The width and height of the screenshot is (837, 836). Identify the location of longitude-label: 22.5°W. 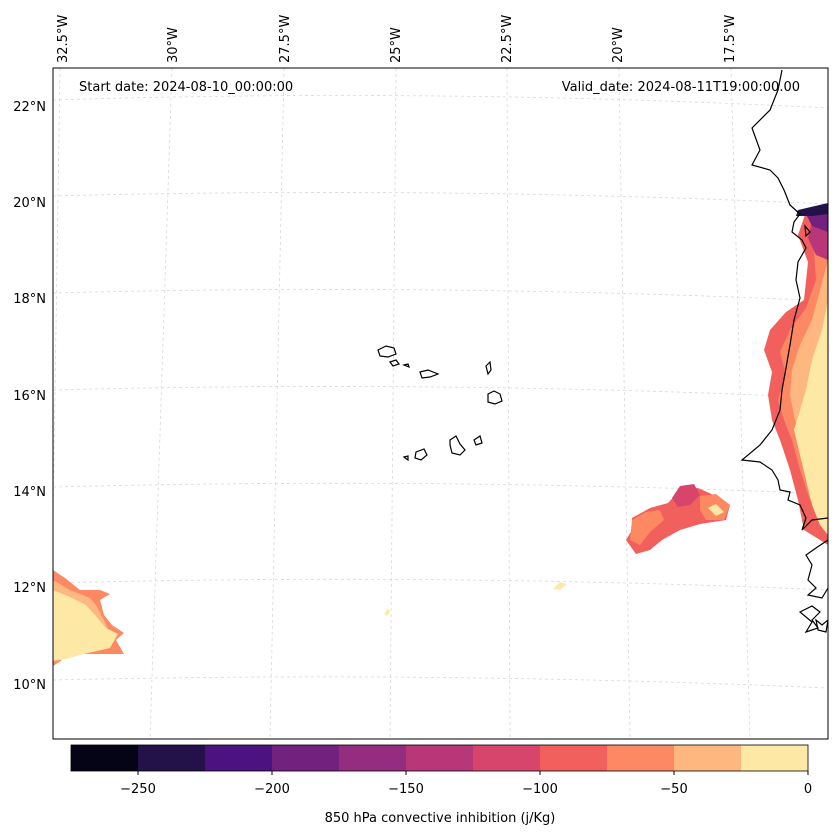
(507, 39).